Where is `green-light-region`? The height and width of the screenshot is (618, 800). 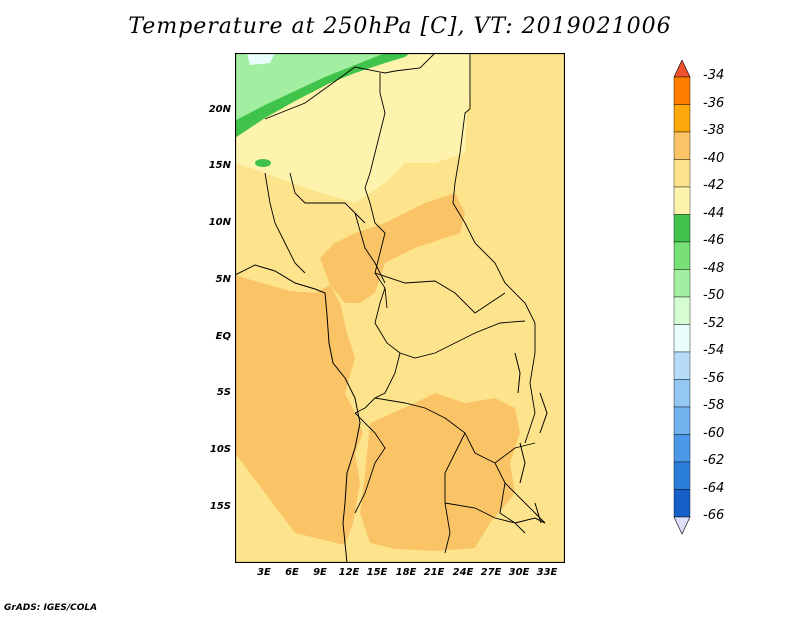
green-light-region is located at coordinates (322, 90).